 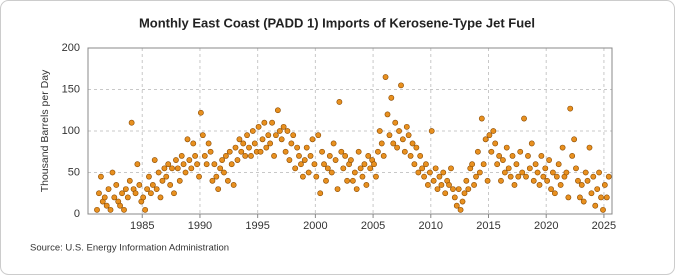 What do you see at coordinates (373, 226) in the screenshot?
I see `x-tick-label: 2005` at bounding box center [373, 226].